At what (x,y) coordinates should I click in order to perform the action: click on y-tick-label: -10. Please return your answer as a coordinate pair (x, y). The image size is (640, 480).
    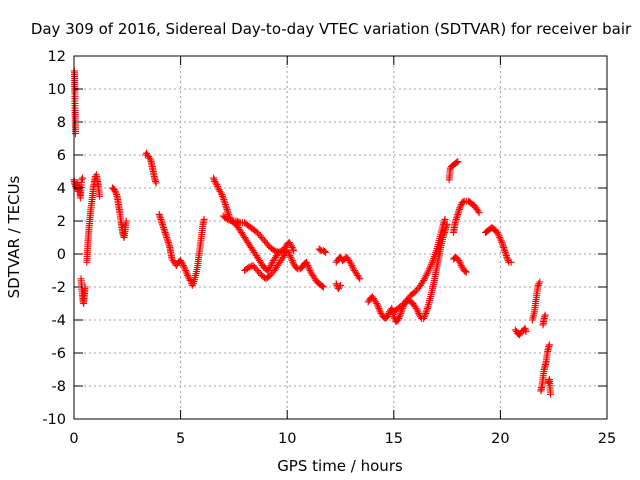
    Looking at the image, I should click on (54, 420).